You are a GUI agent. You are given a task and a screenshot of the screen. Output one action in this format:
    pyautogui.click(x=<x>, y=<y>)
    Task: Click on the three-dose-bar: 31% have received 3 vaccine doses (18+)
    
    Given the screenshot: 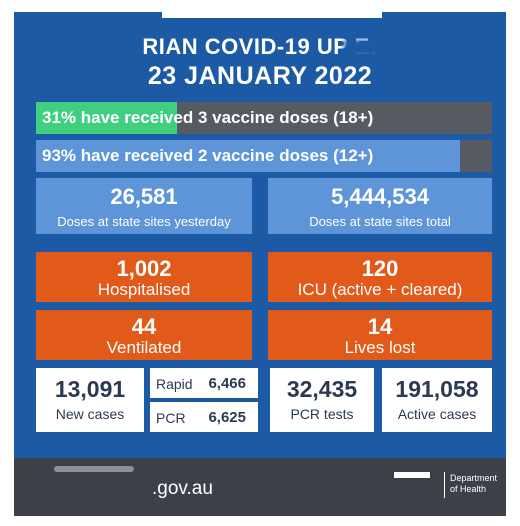 What is the action you would take?
    pyautogui.click(x=264, y=118)
    